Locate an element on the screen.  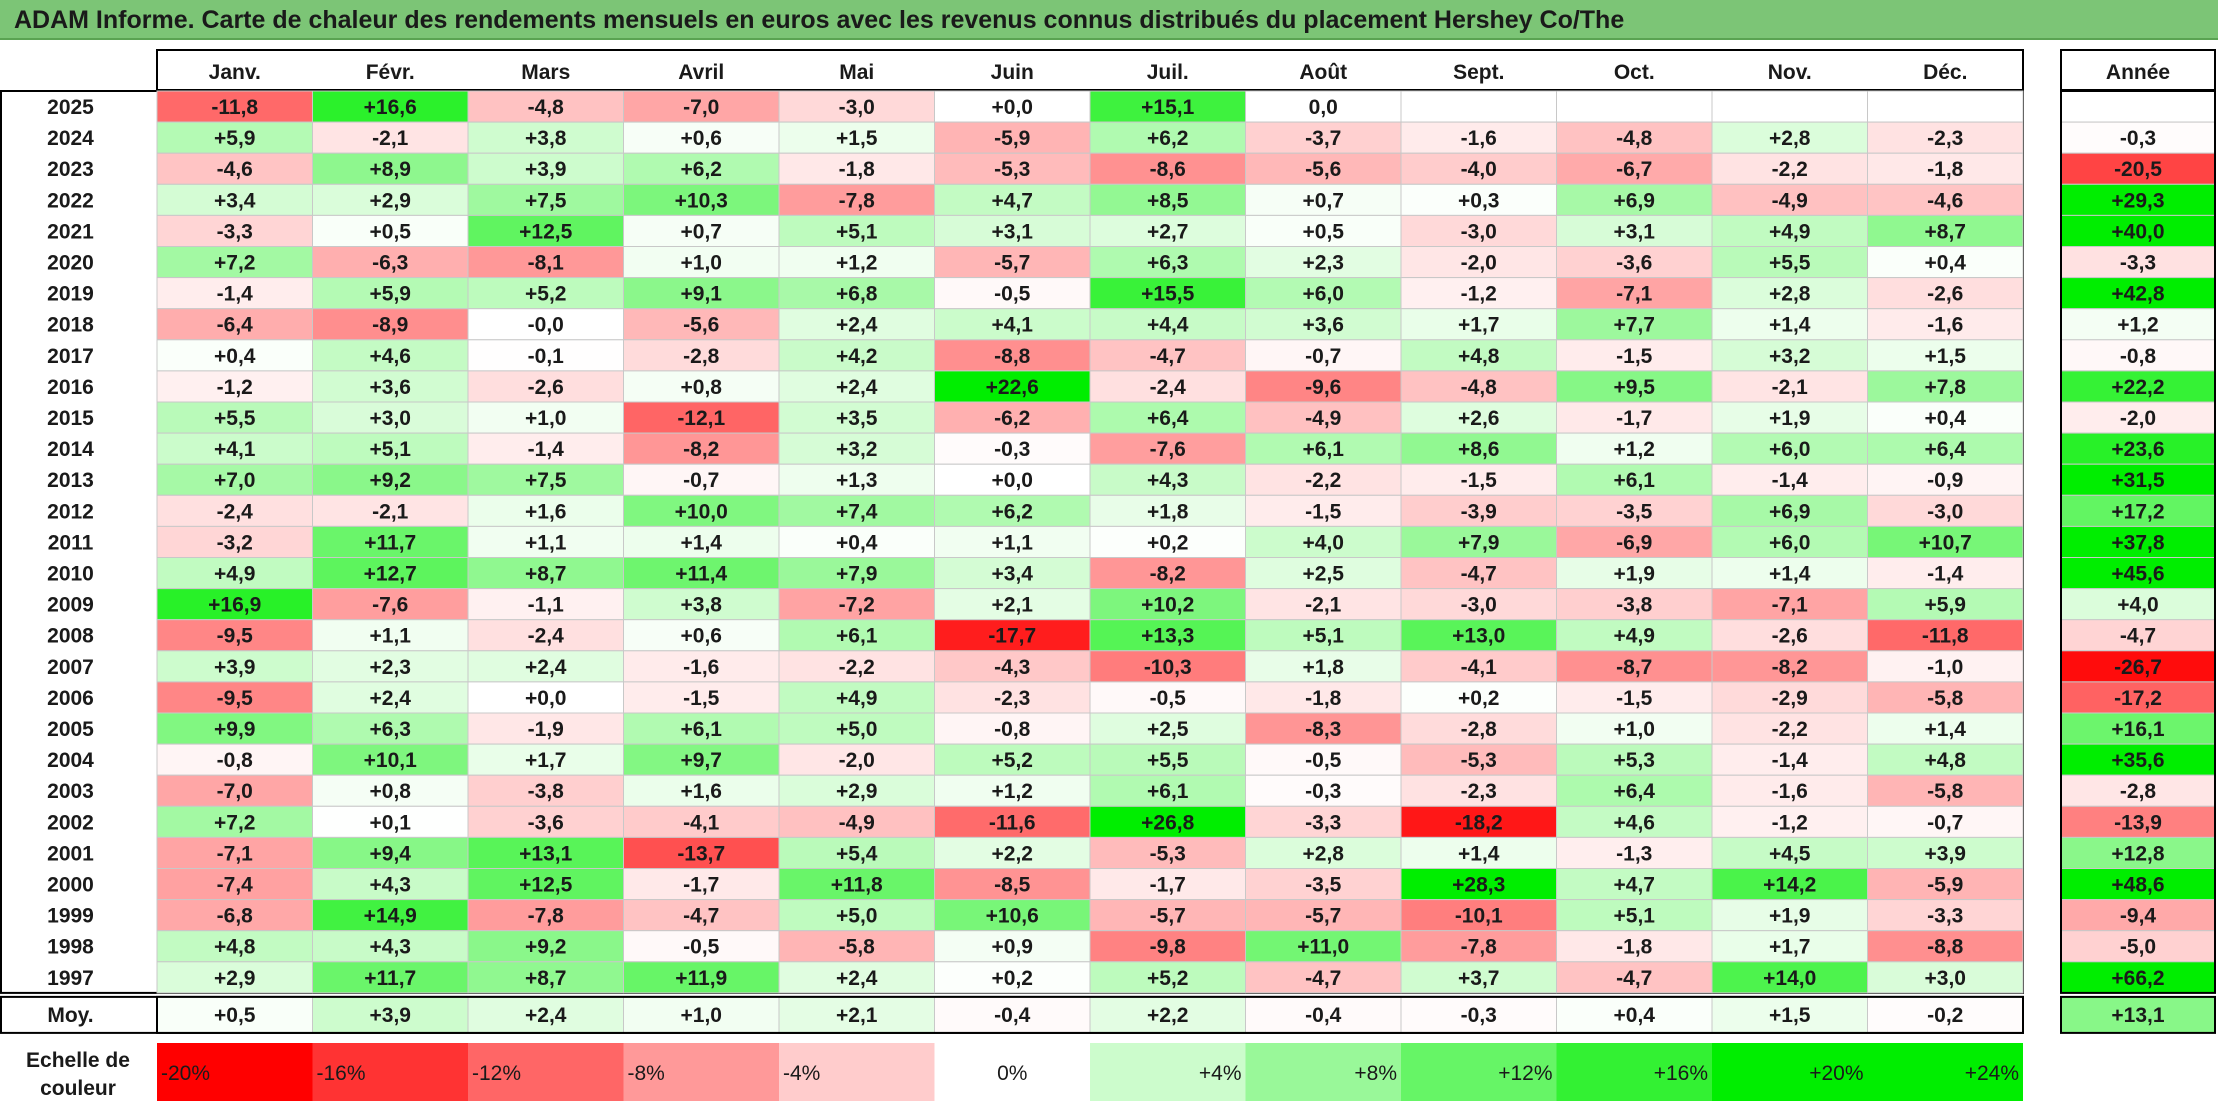
cell-value: +4,2 is located at coordinates (856, 356).